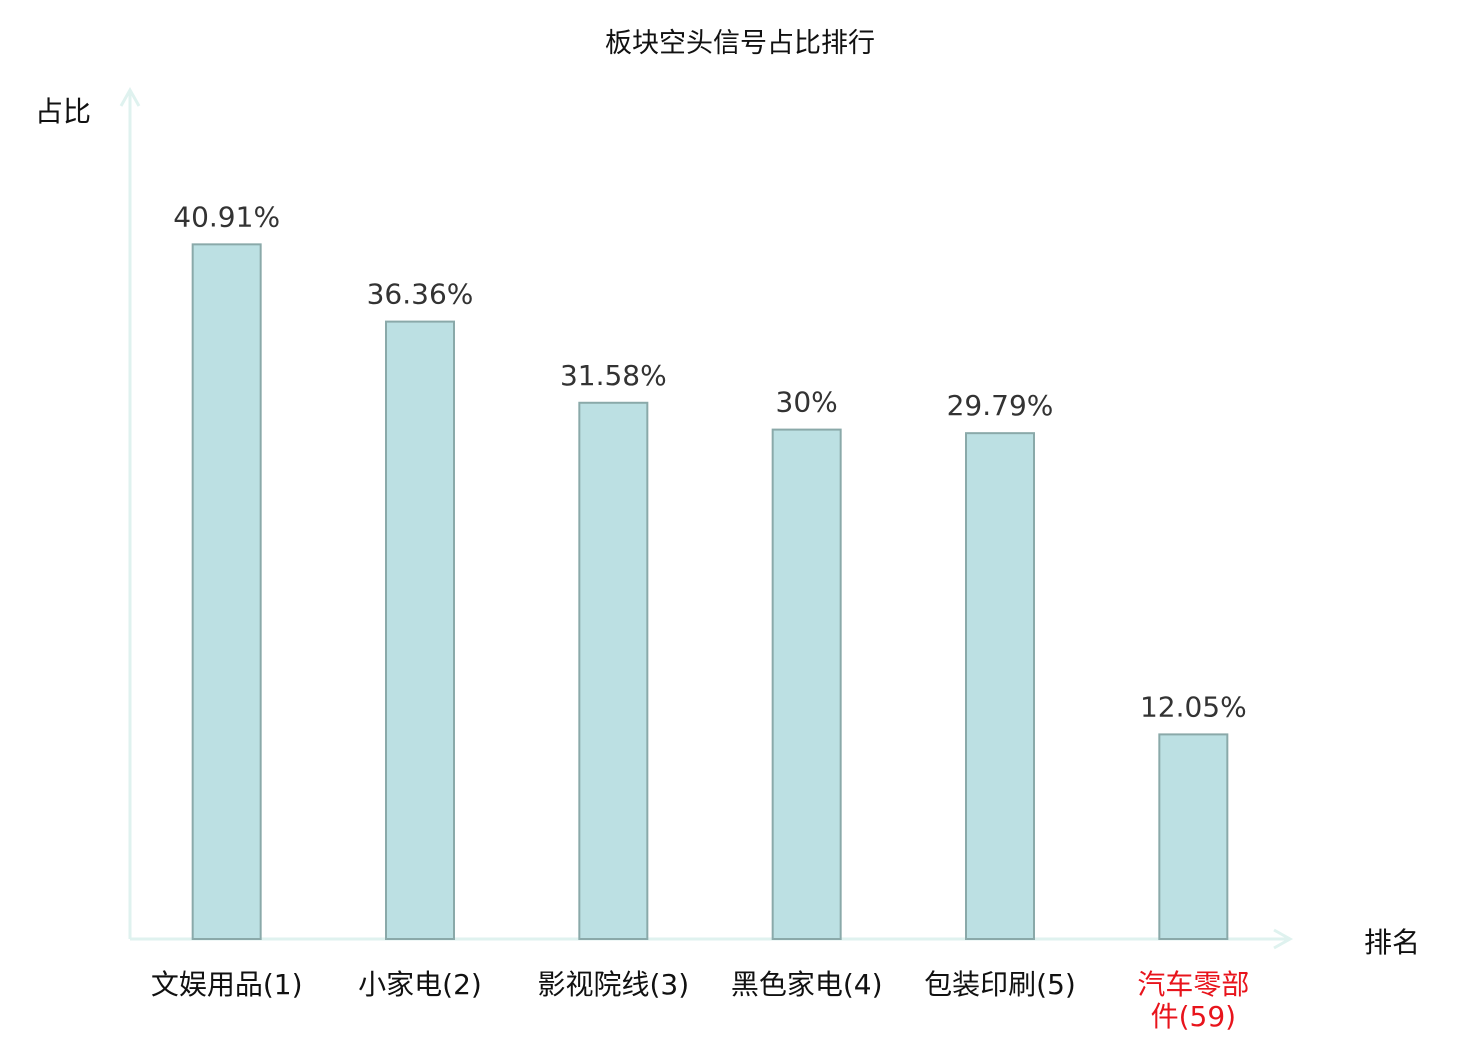 This screenshot has height=1040, width=1480. I want to click on data-label: 40.91%, so click(226, 216).